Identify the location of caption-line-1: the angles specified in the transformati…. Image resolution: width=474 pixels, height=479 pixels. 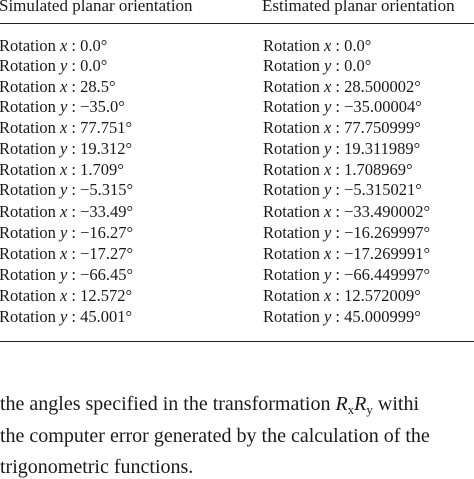
(209, 407).